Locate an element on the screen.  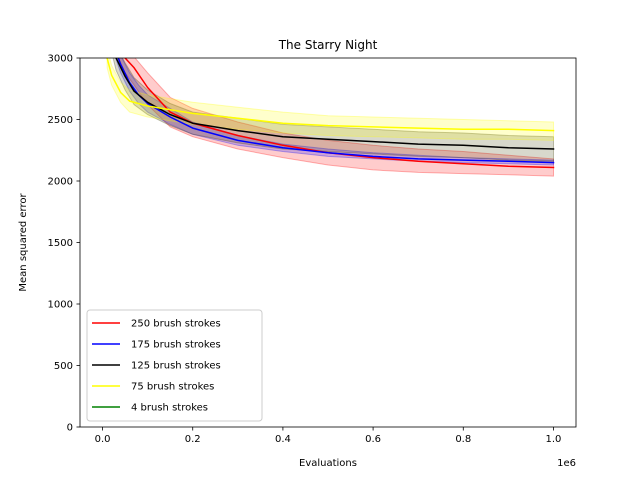
series-2-band is located at coordinates (333, 110).